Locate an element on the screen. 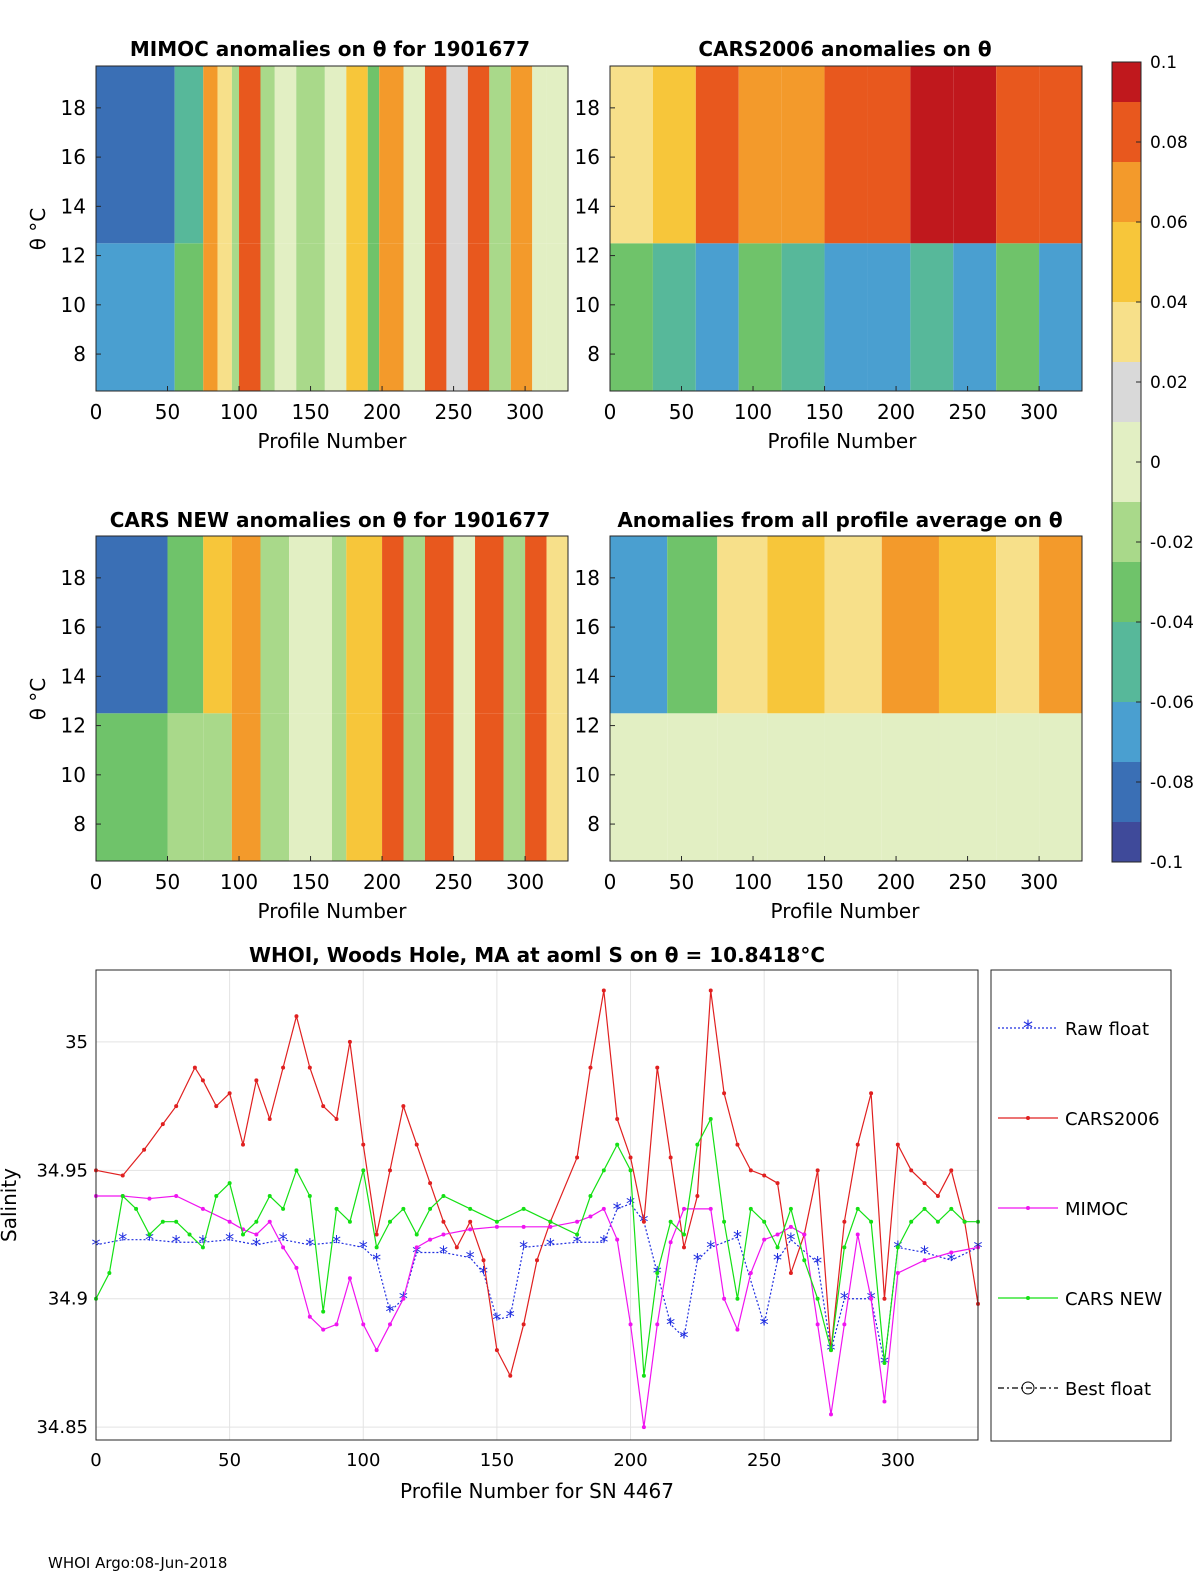 This screenshot has width=1200, height=1575. colorbar-tick-label: -0.06 is located at coordinates (1172, 703).